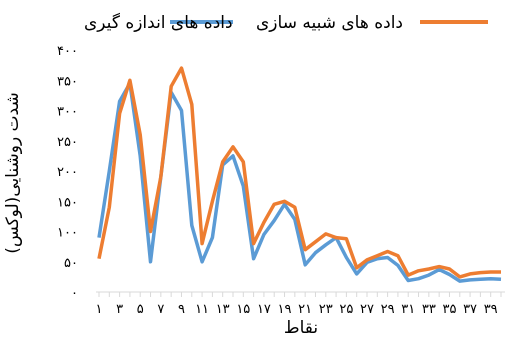 The width and height of the screenshot is (506, 345). What do you see at coordinates (429, 309) in the screenshot?
I see `x-tick-label: ۳۳` at bounding box center [429, 309].